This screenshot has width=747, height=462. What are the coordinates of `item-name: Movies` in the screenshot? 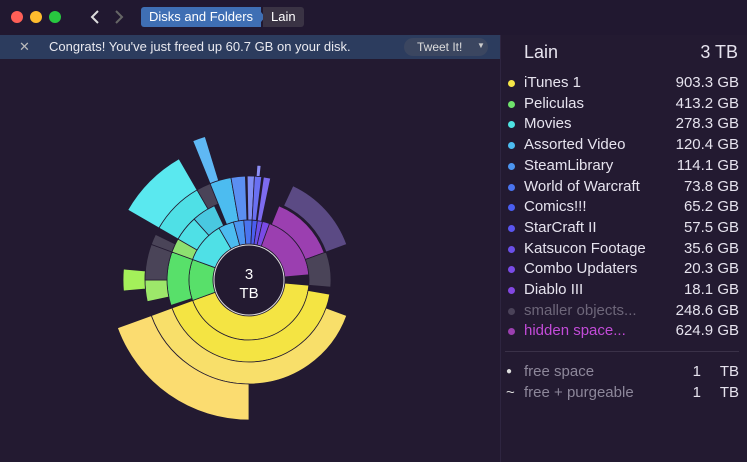 It's located at (548, 124).